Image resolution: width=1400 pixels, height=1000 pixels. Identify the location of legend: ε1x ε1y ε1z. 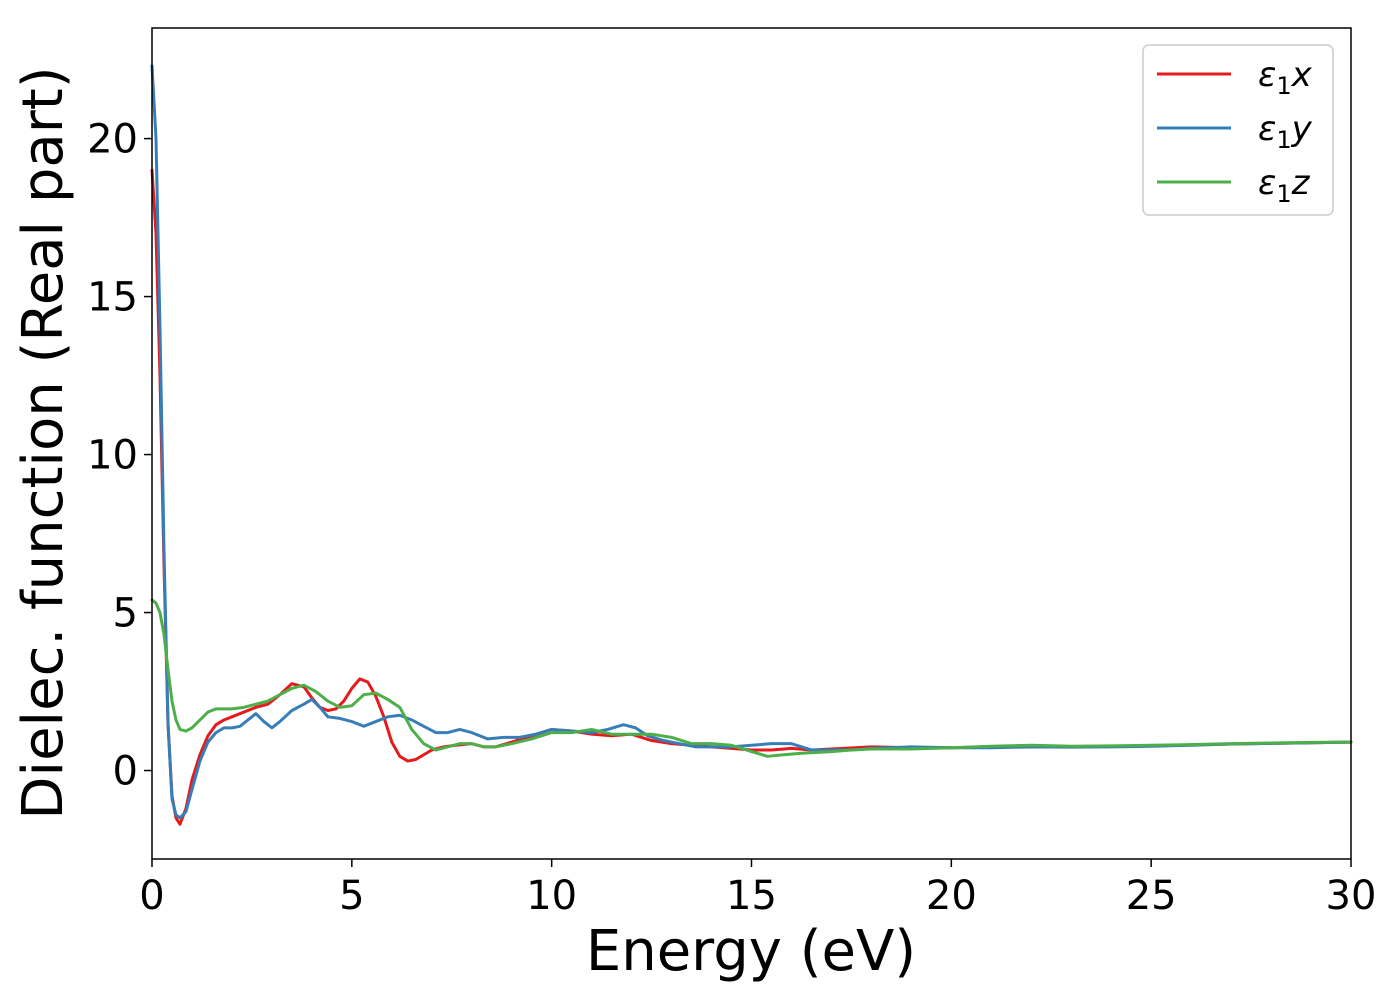
(1238, 130).